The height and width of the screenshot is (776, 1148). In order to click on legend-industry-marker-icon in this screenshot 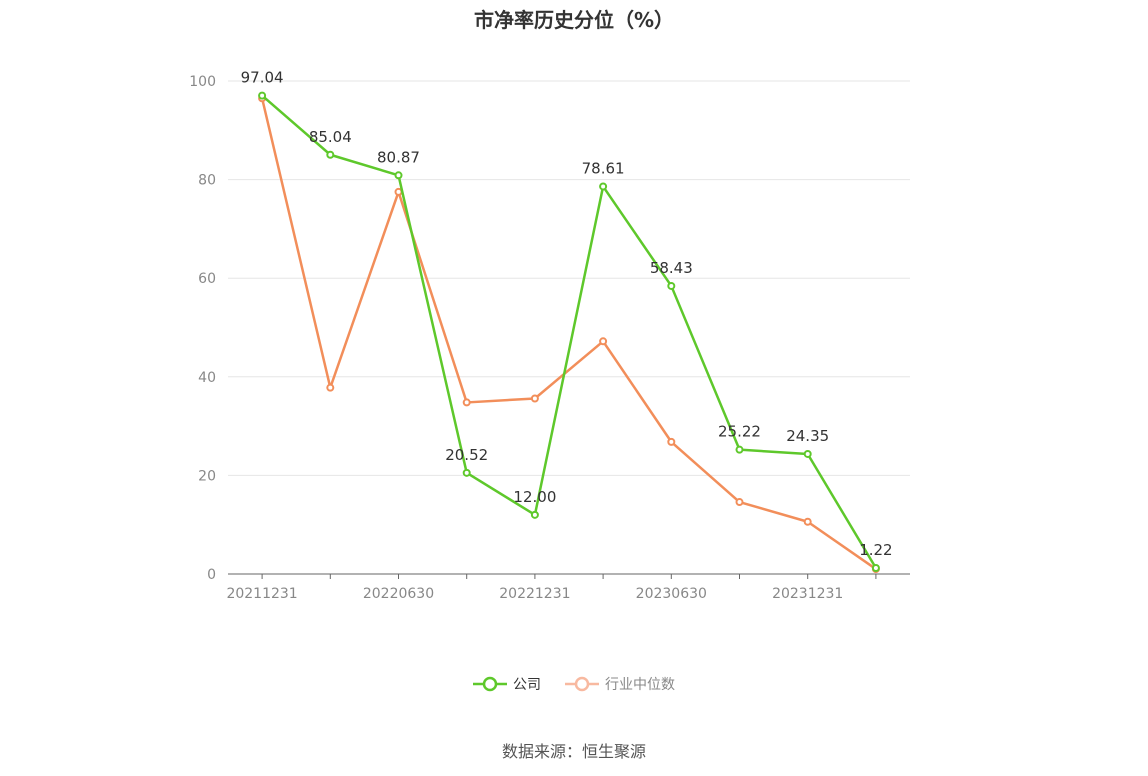, I will do `click(582, 684)`.